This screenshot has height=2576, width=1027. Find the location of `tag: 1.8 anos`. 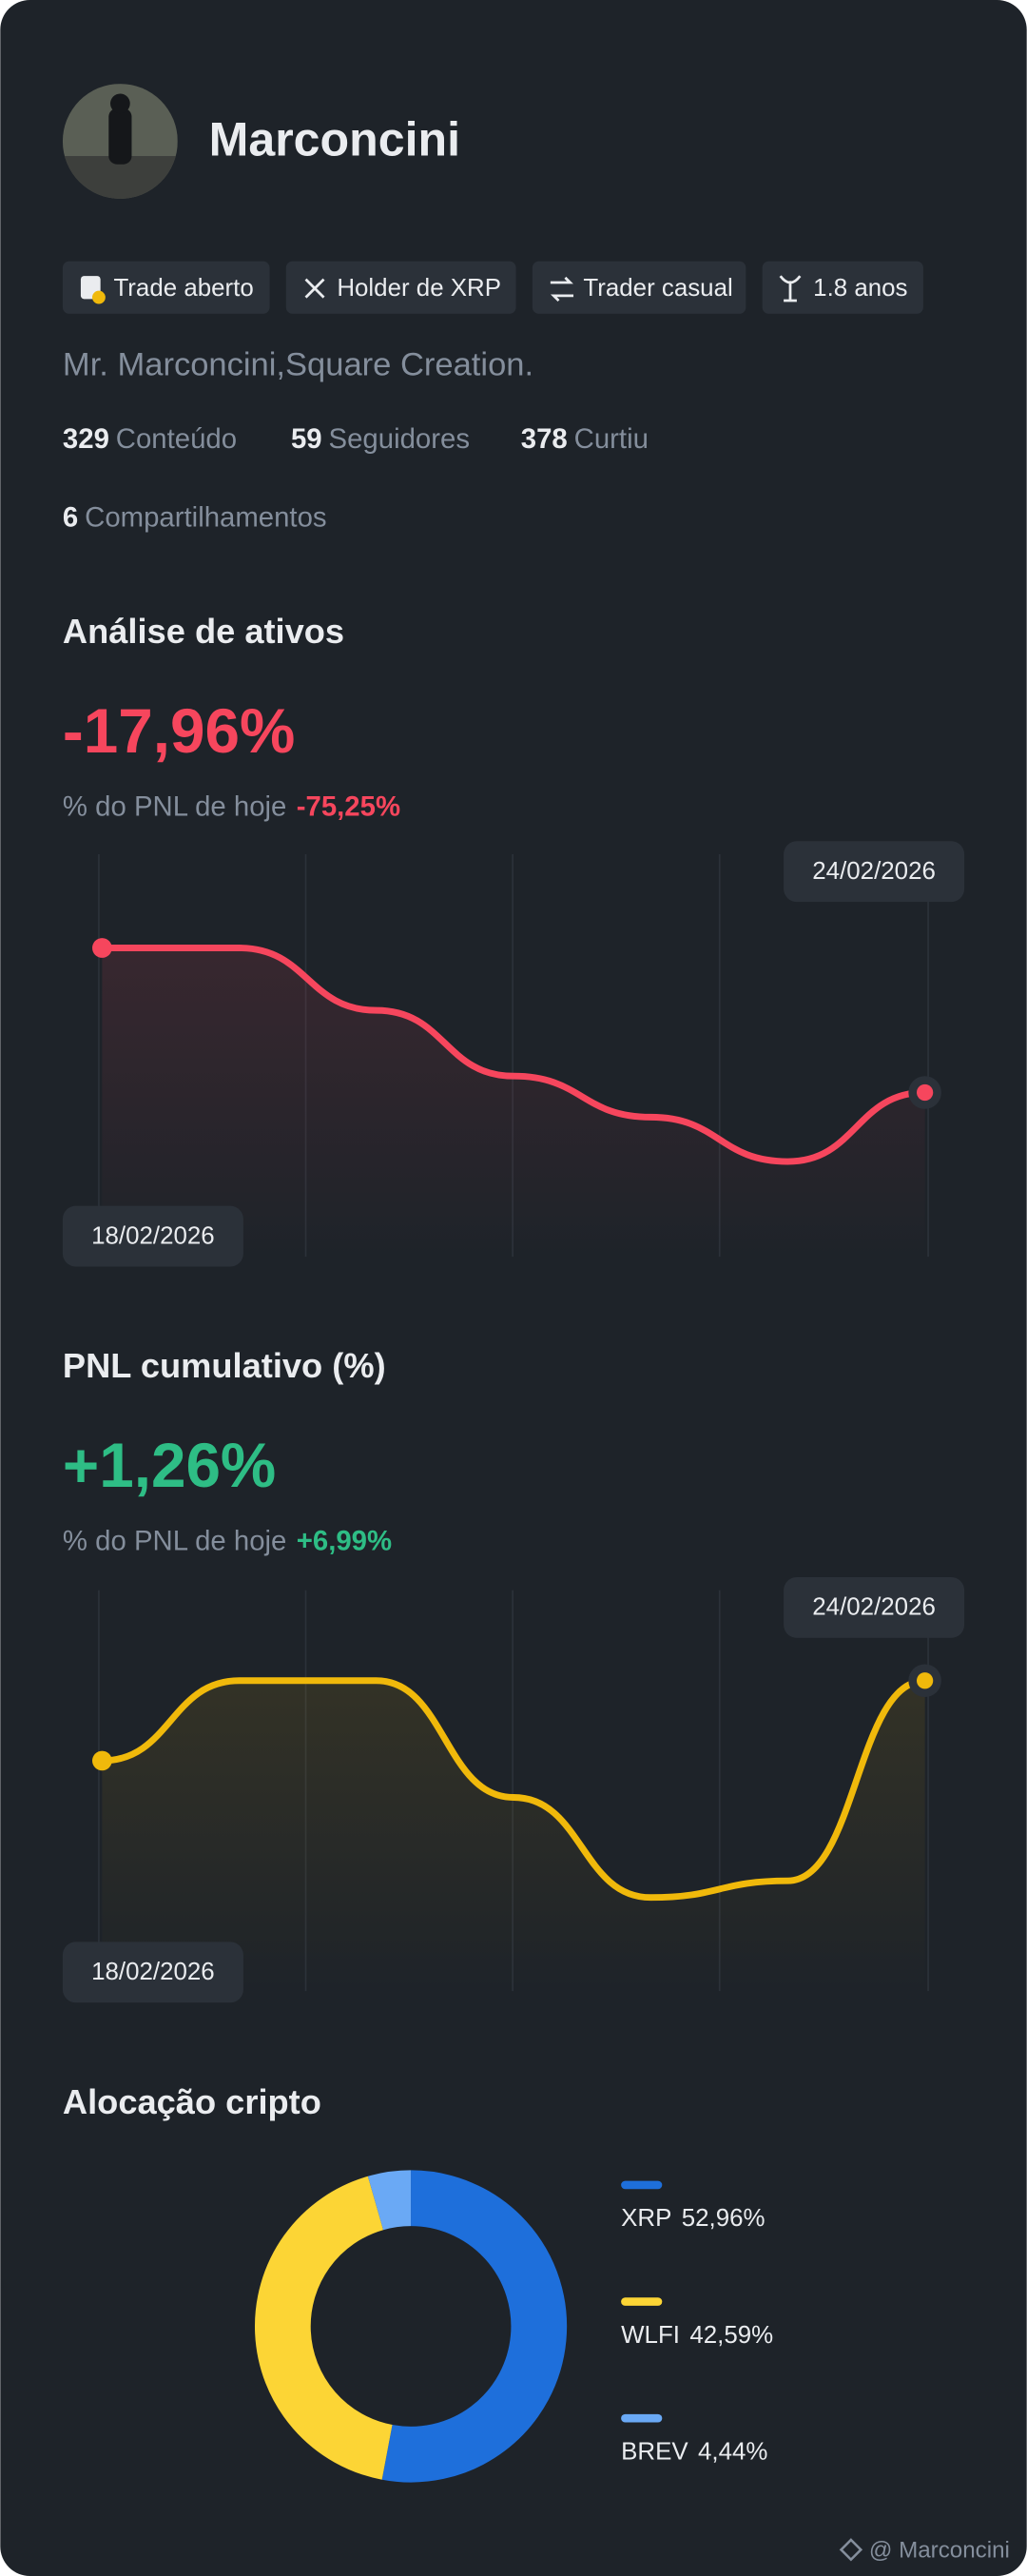

tag: 1.8 anos is located at coordinates (842, 288).